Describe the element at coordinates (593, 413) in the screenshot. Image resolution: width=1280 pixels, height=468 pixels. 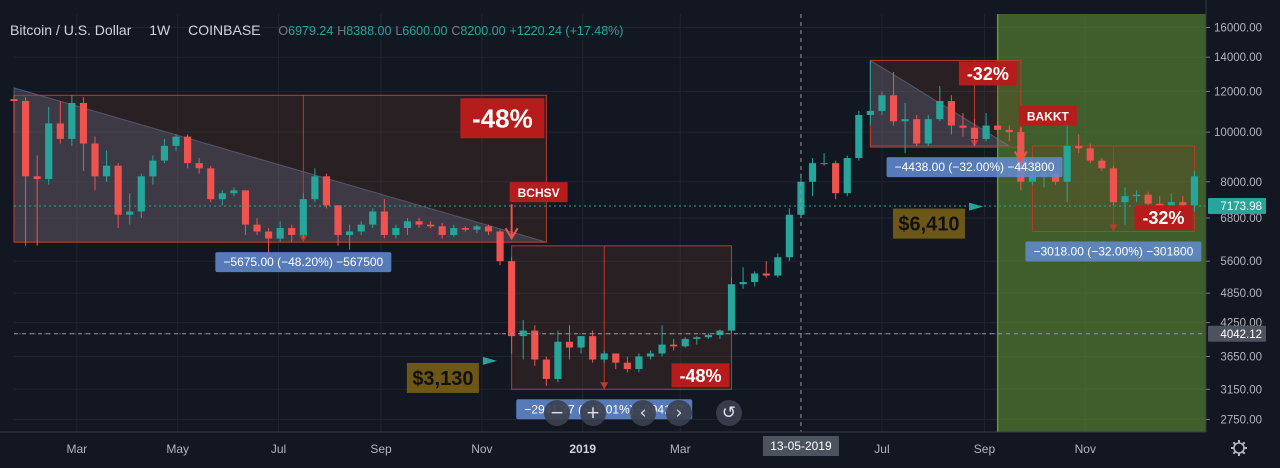
I see `zoom-in-button: +` at that location.